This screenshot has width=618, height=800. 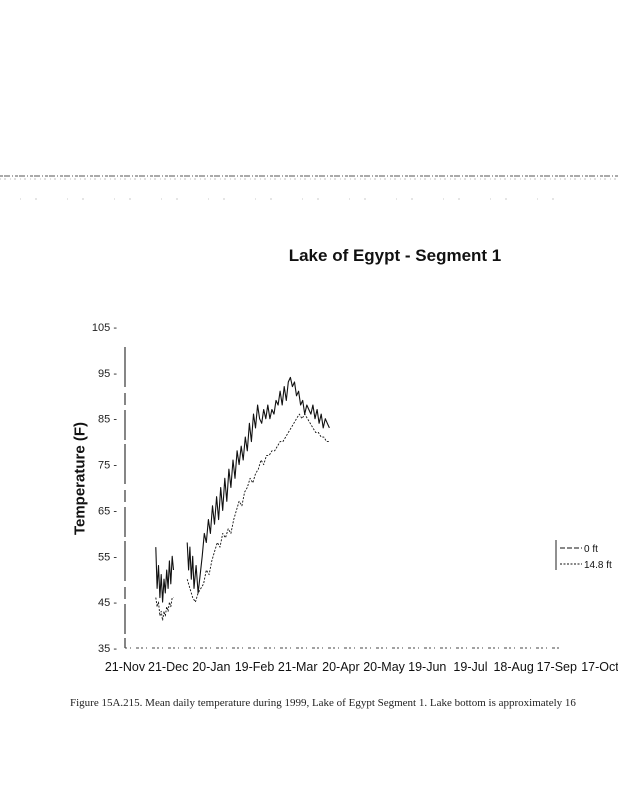 I want to click on x-tick-label: 21-Nov, so click(x=125, y=667).